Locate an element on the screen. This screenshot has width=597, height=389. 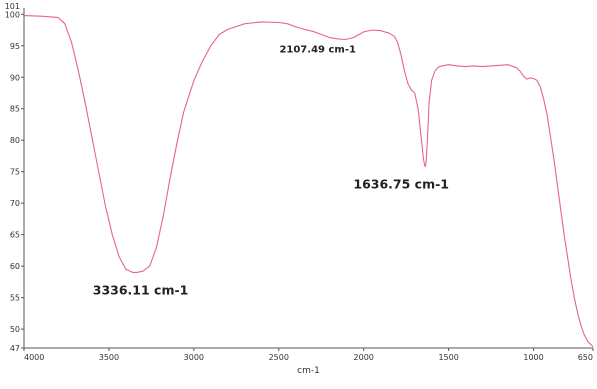
peak-annotation: 2107.49 cm-1 is located at coordinates (317, 49).